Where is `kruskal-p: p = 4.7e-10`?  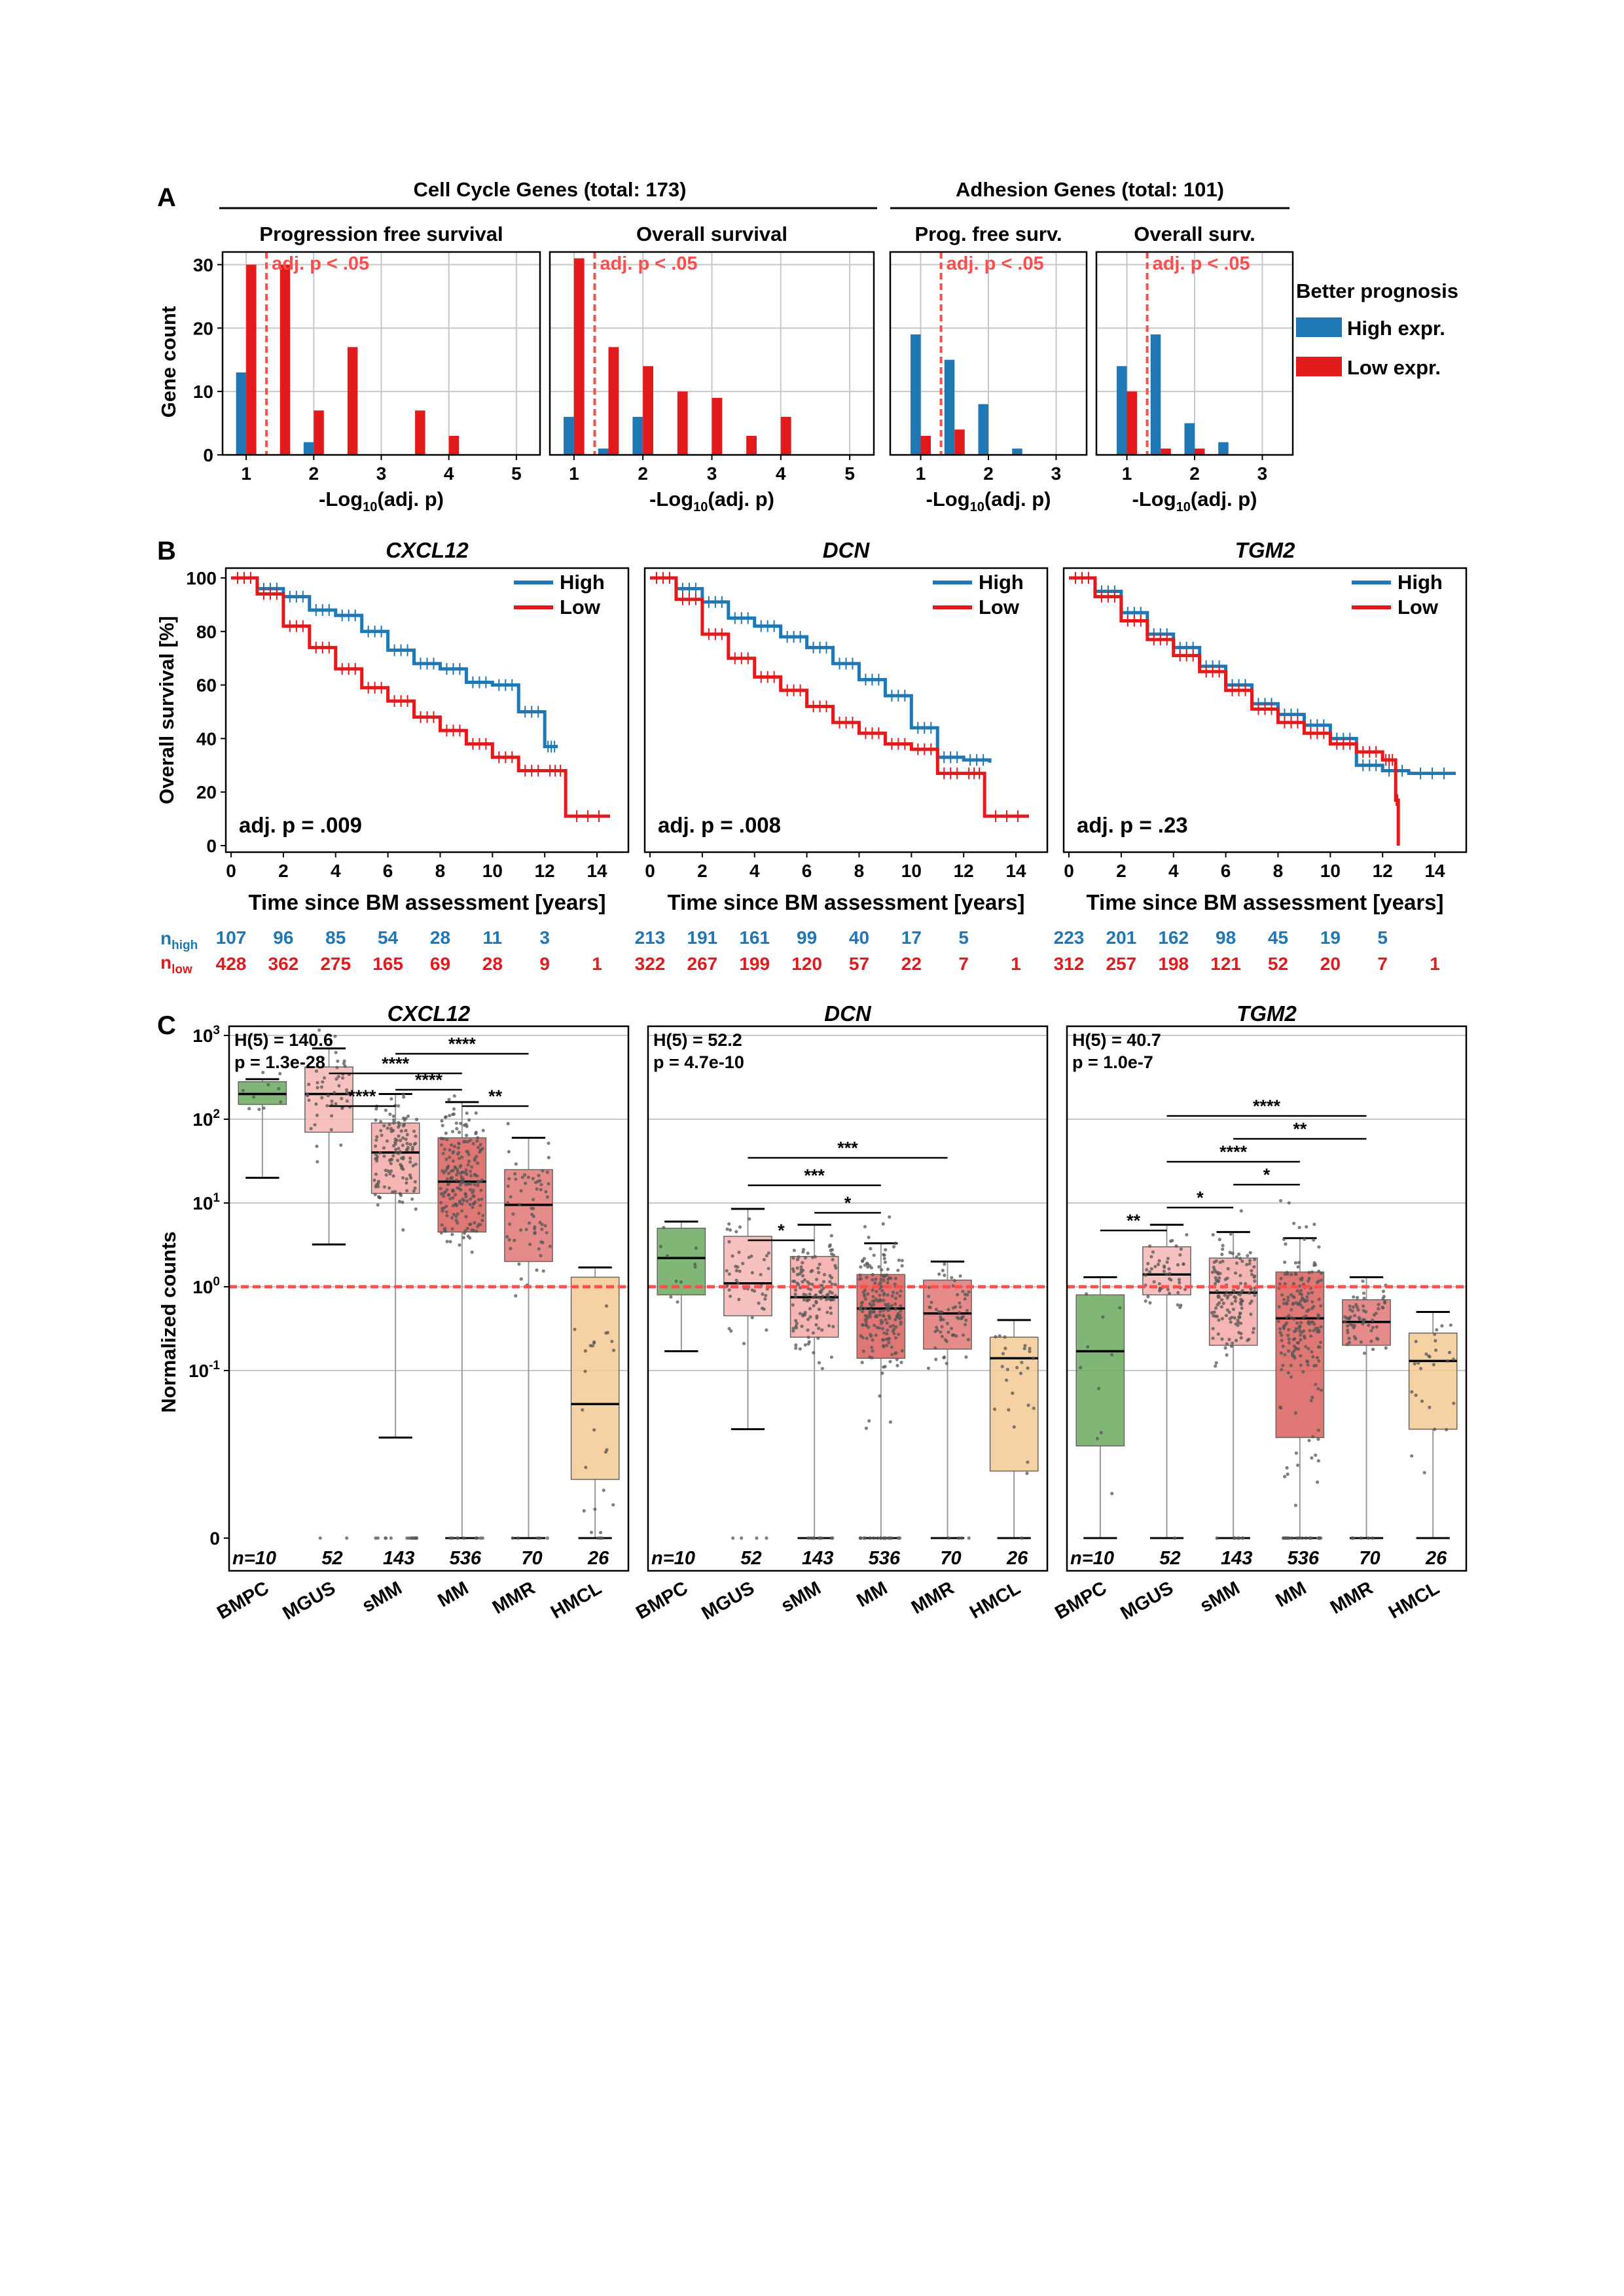
kruskal-p: p = 4.7e-10 is located at coordinates (698, 1062).